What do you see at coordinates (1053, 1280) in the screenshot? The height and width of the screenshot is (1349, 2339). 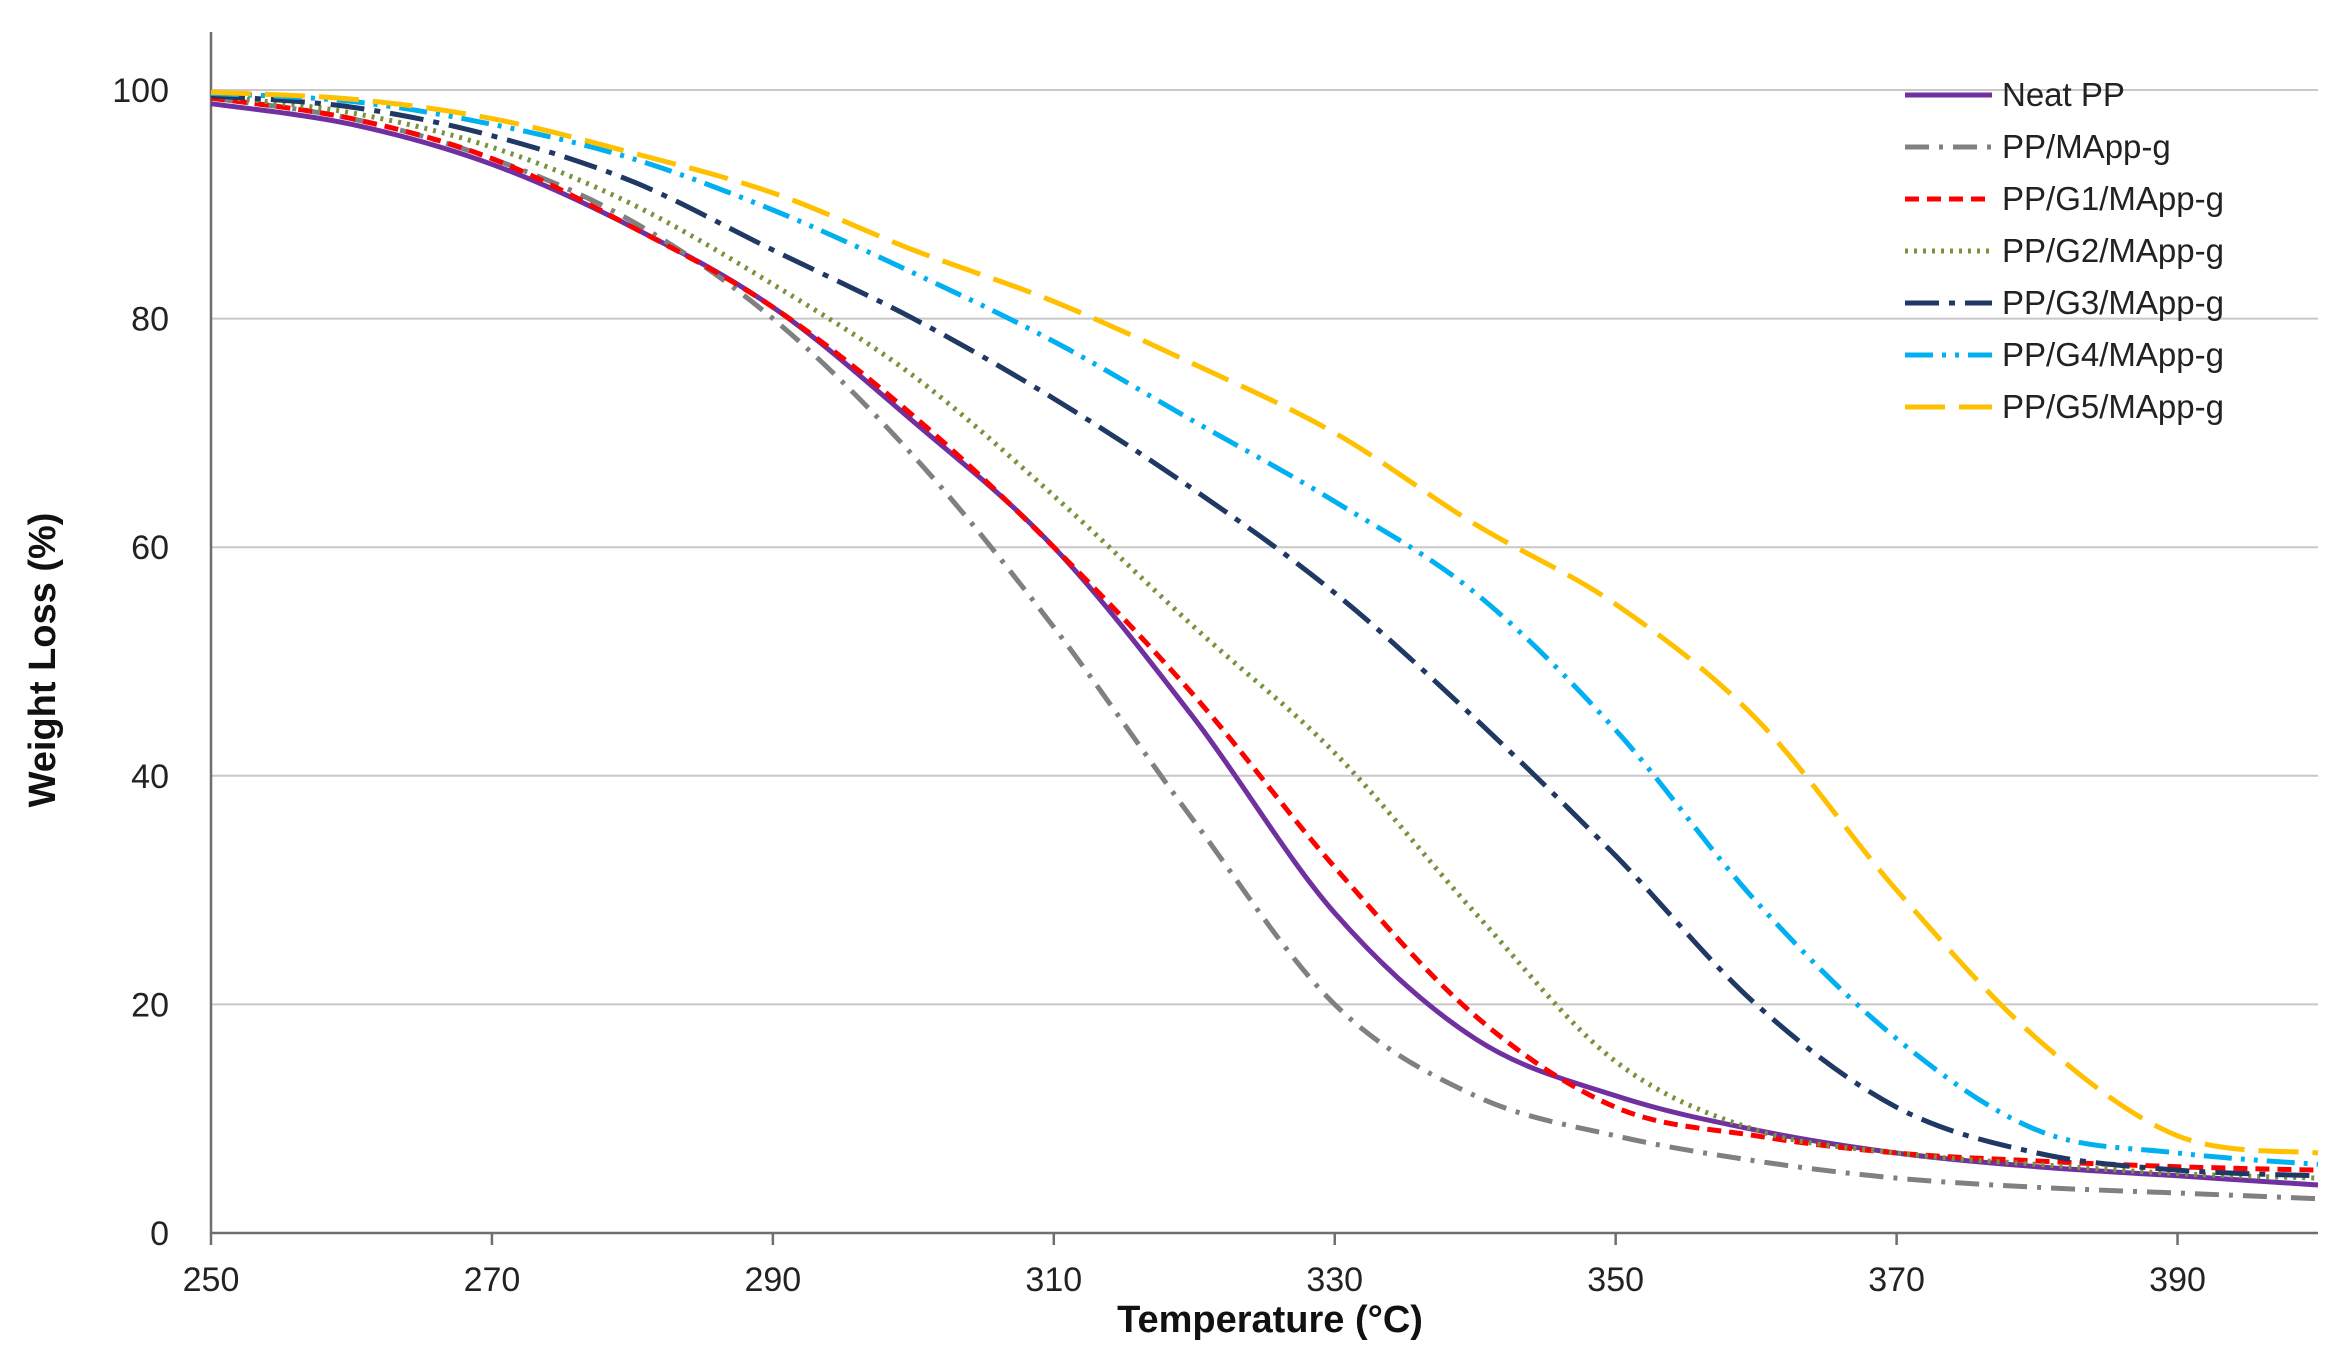 I see `x-tick-label: 310` at bounding box center [1053, 1280].